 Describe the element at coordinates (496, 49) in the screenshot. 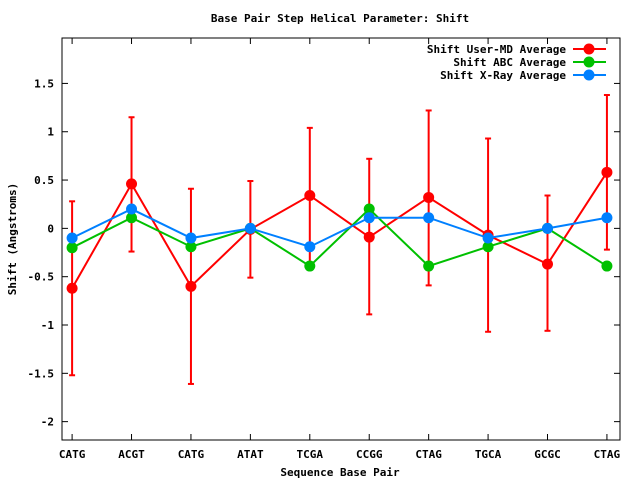

I see `legend-label: Shift User-MD Average` at that location.